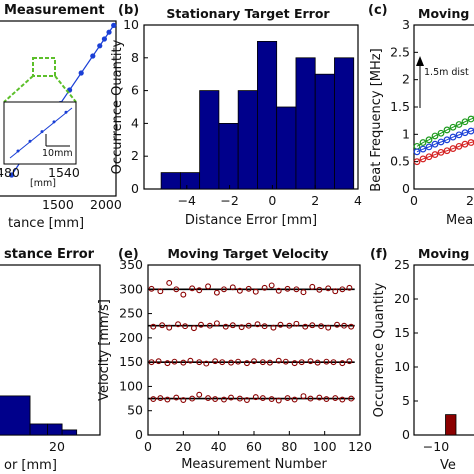  What do you see at coordinates (379, 349) in the screenshot?
I see `panel-f-y-label: Occurrence Quantity` at bounding box center [379, 349].